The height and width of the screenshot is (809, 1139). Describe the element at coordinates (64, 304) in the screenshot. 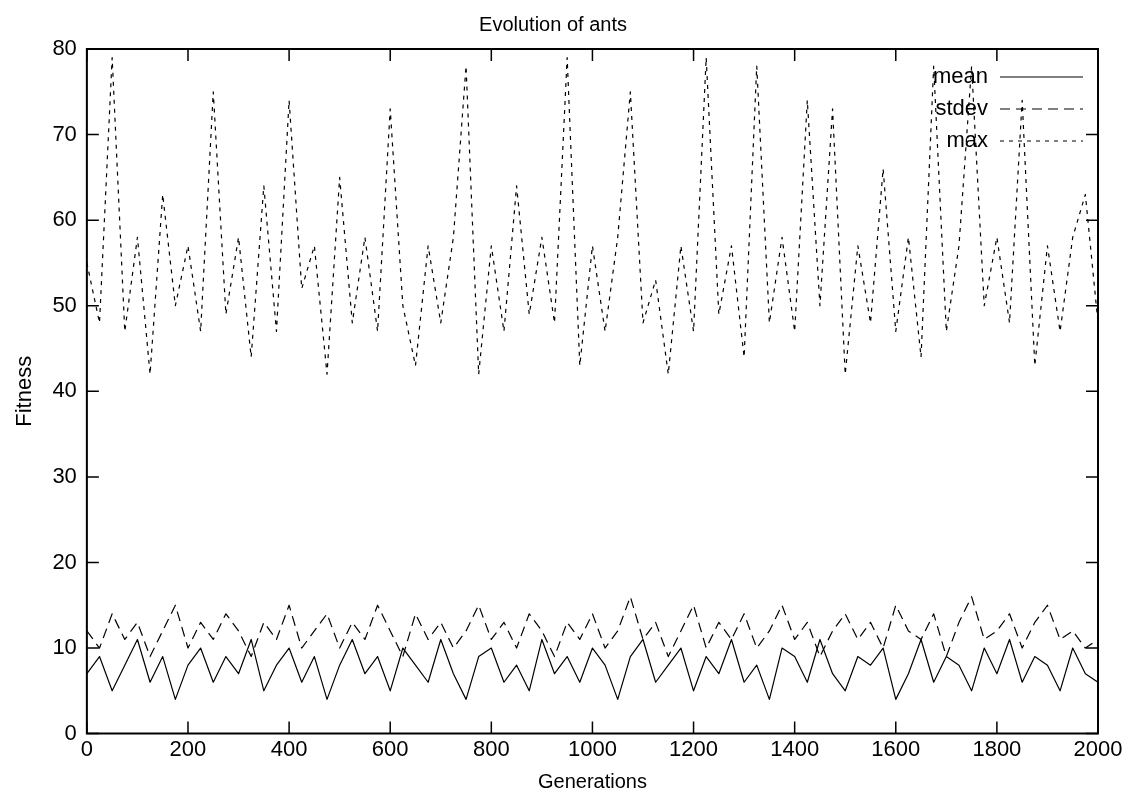

I see `y-tick-label: 50` at that location.